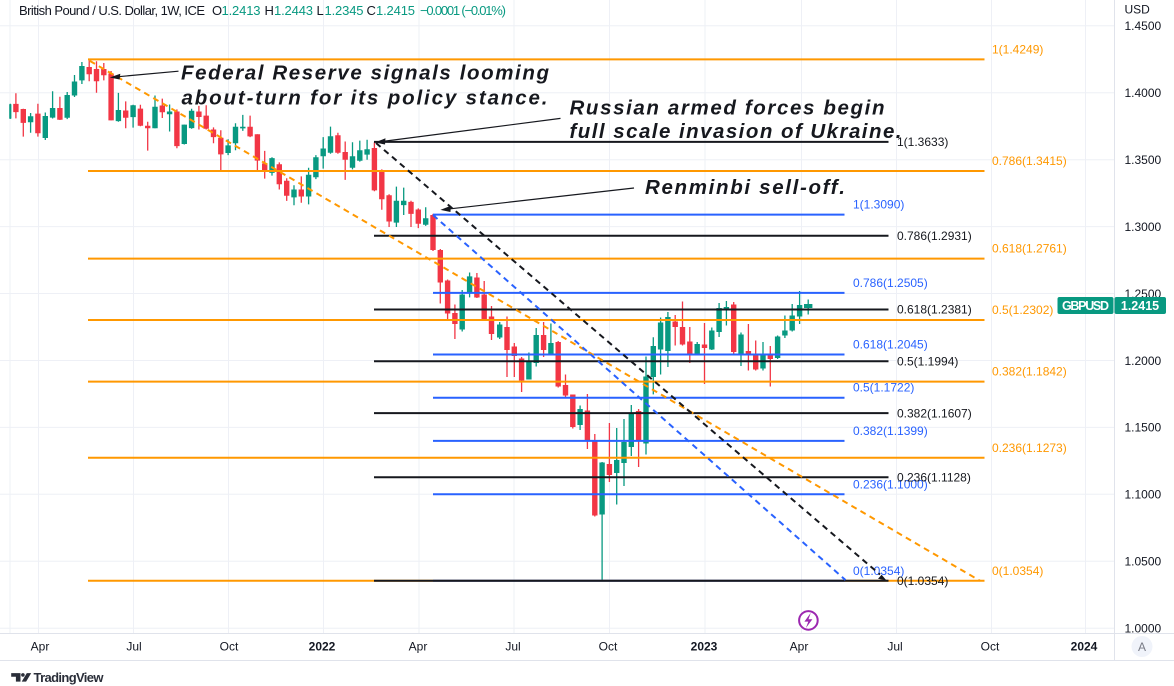  I want to click on svg-text: 1.1500, so click(1143, 428).